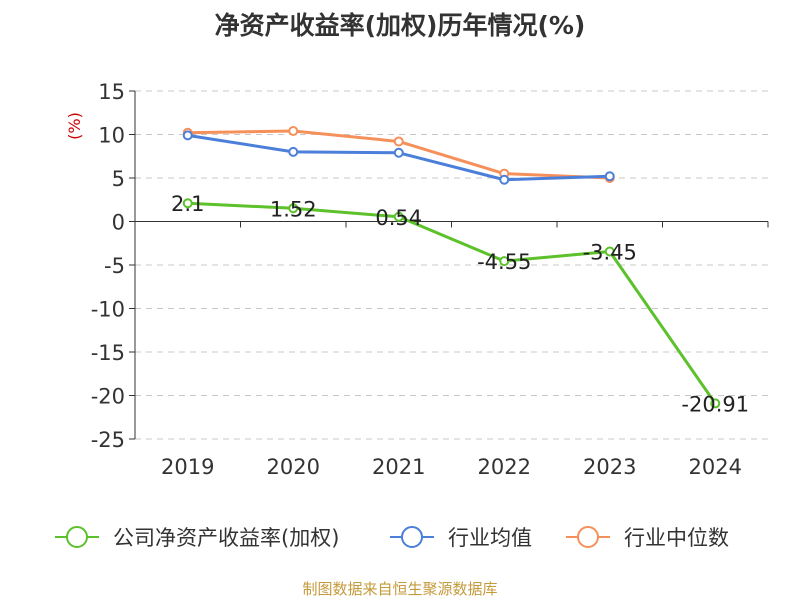 This screenshot has height=600, width=800. Describe the element at coordinates (118, 223) in the screenshot. I see `y-tick-label: 0` at that location.